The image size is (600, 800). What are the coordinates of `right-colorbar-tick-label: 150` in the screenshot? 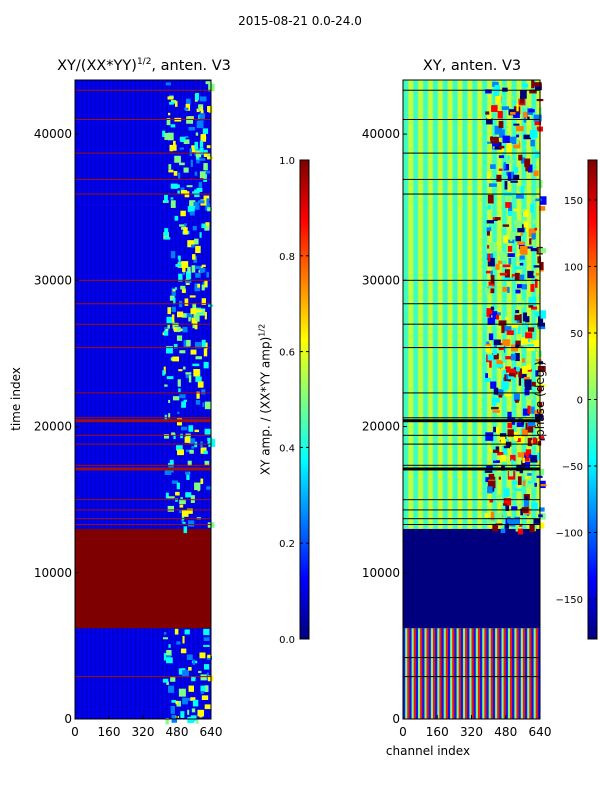 It's located at (573, 201).